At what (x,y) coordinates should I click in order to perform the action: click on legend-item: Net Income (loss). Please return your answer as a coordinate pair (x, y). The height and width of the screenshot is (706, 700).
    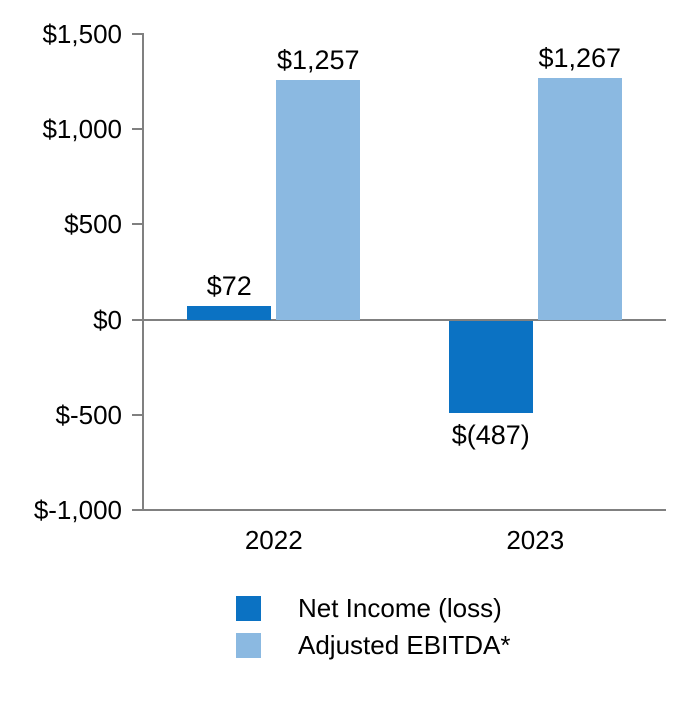
    Looking at the image, I should click on (373, 608).